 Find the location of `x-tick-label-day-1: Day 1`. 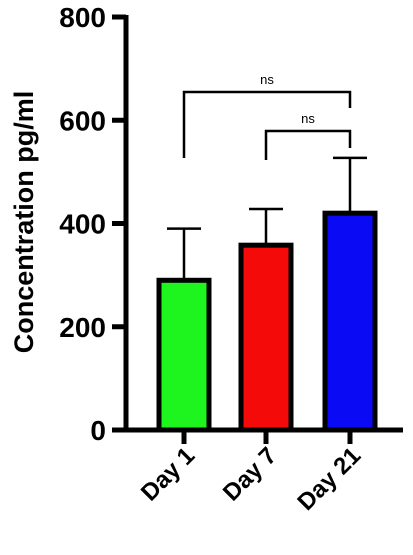

x-tick-label-day-1: Day 1 is located at coordinates (168, 474).